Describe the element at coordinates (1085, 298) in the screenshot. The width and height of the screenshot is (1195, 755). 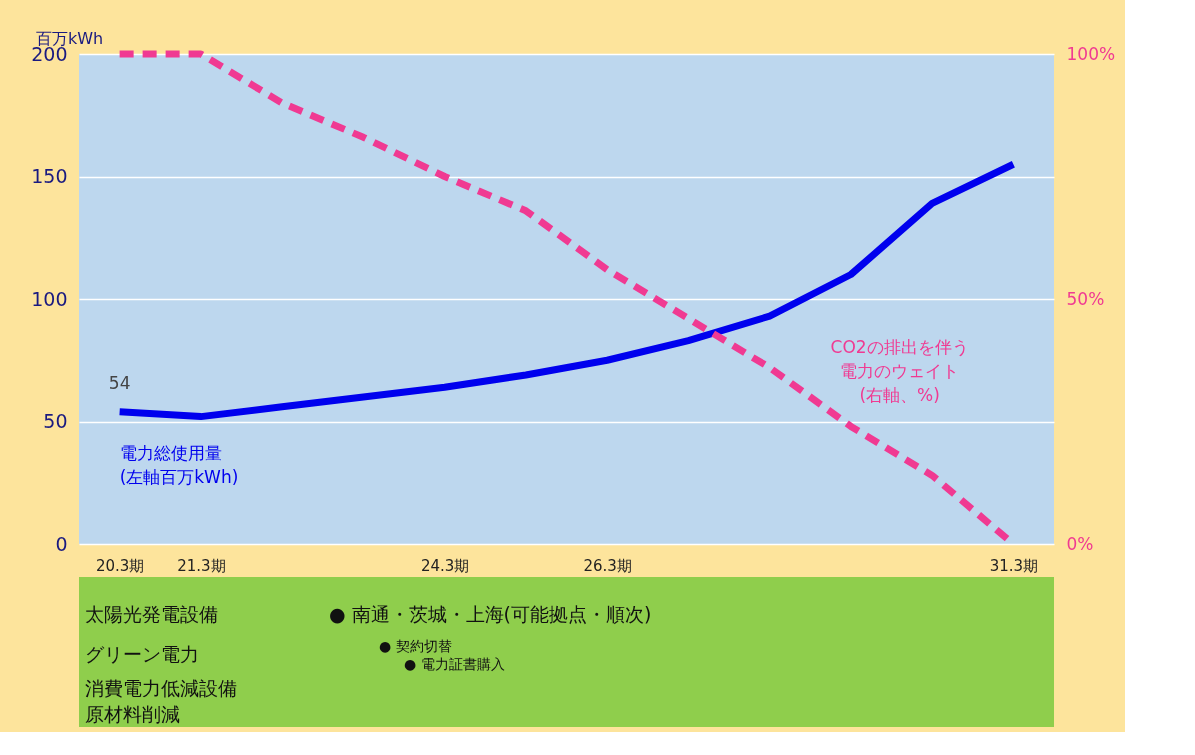
I see `y2-tick-label: 50%` at that location.